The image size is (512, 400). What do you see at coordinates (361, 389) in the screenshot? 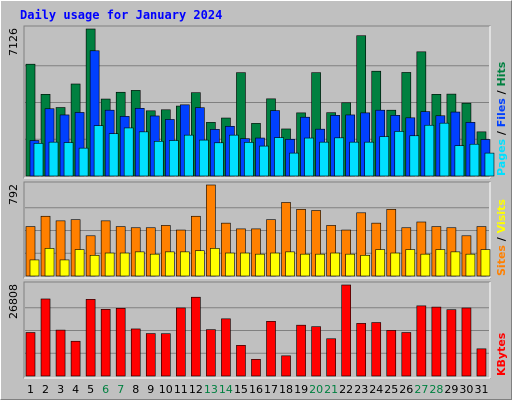
I see `day-label: 23` at bounding box center [361, 389].